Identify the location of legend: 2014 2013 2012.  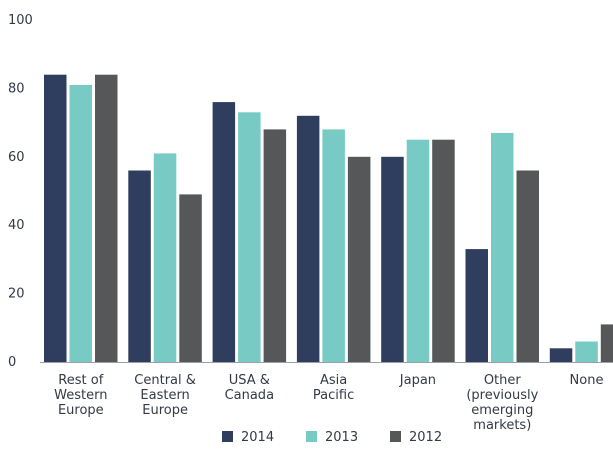
(332, 437).